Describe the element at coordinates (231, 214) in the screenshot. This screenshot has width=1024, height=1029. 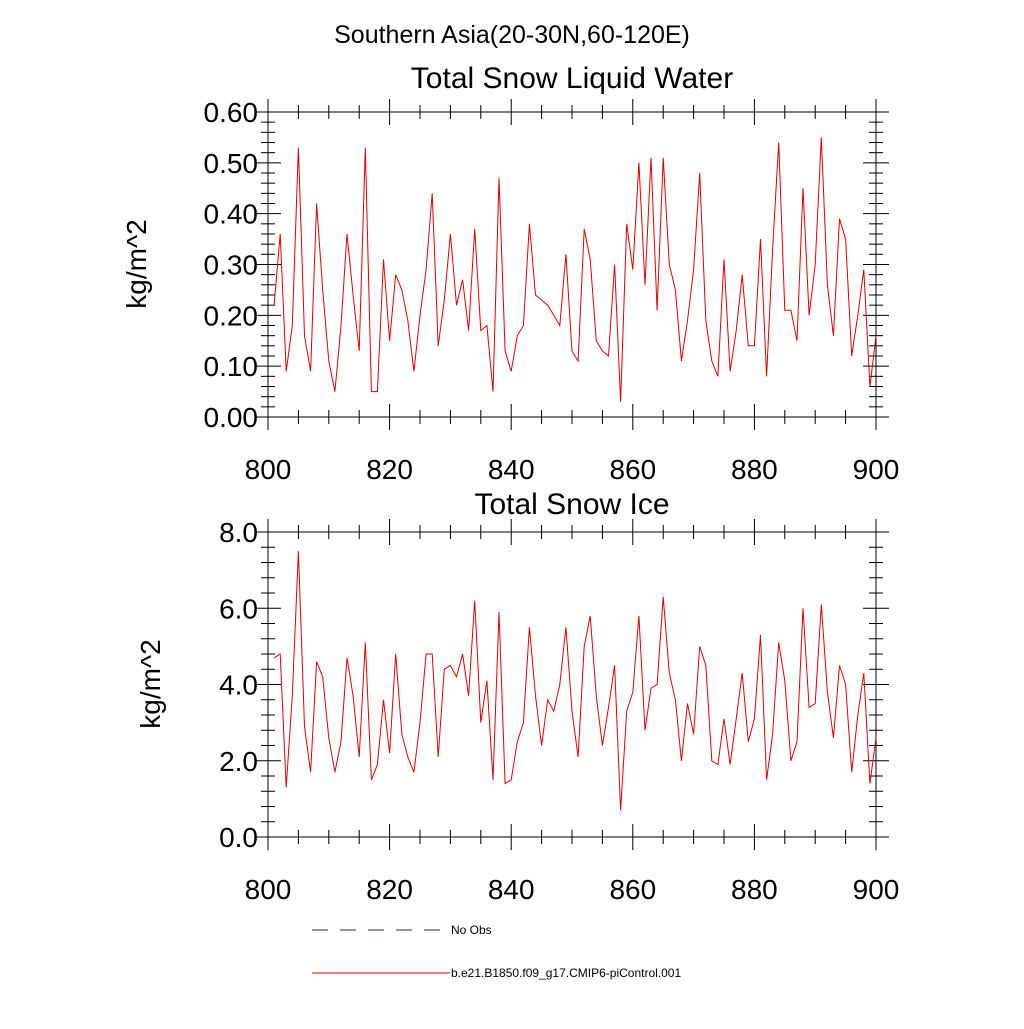
I see `y-tick-label: 0.40` at that location.